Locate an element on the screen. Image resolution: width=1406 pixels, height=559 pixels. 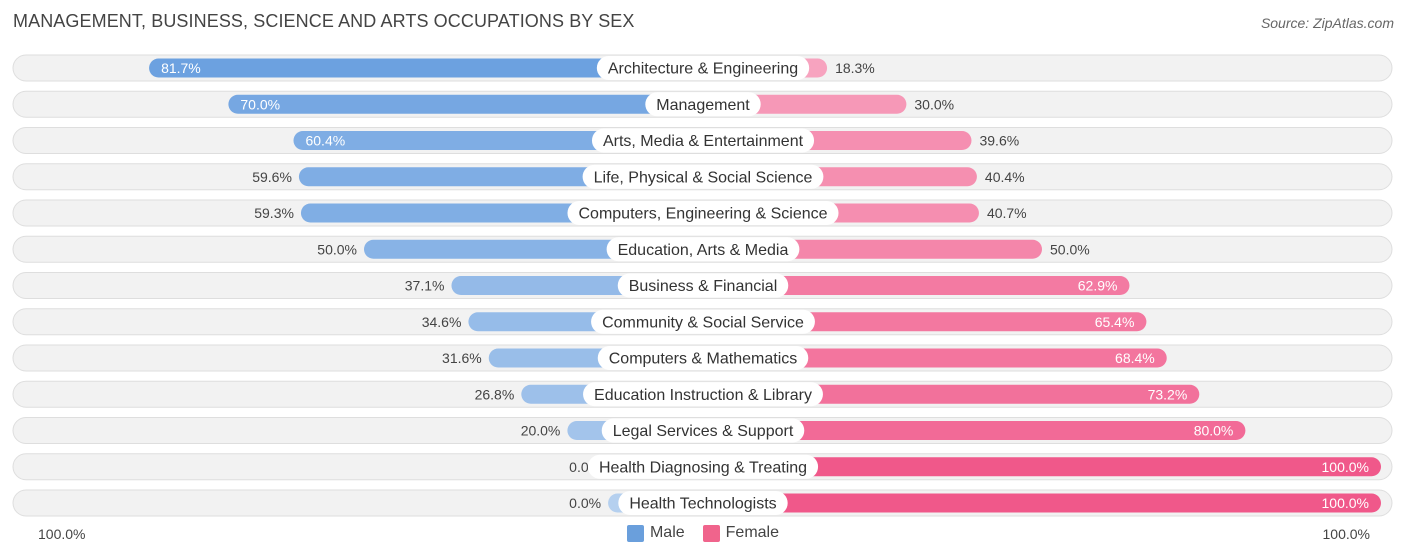
male-value-label: 59.3% is located at coordinates (274, 213).